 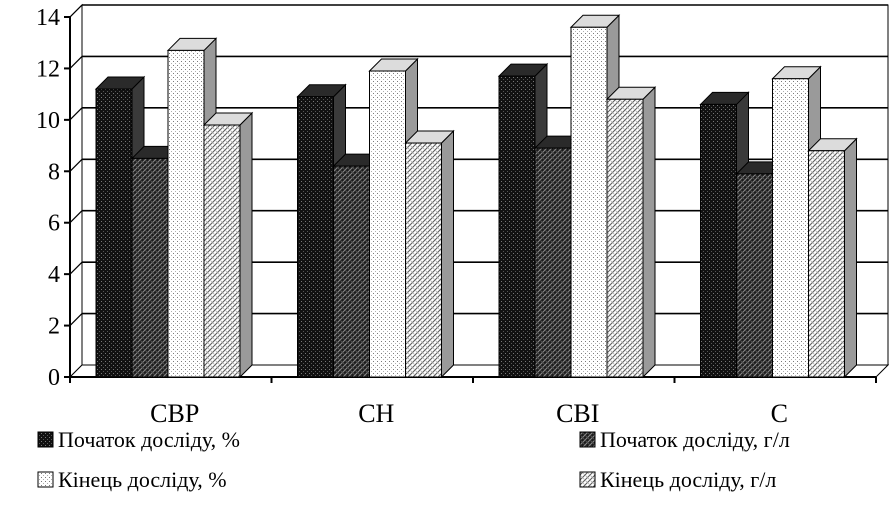 I want to click on legend-item: Кінець досліду, г/л, so click(x=677, y=479).